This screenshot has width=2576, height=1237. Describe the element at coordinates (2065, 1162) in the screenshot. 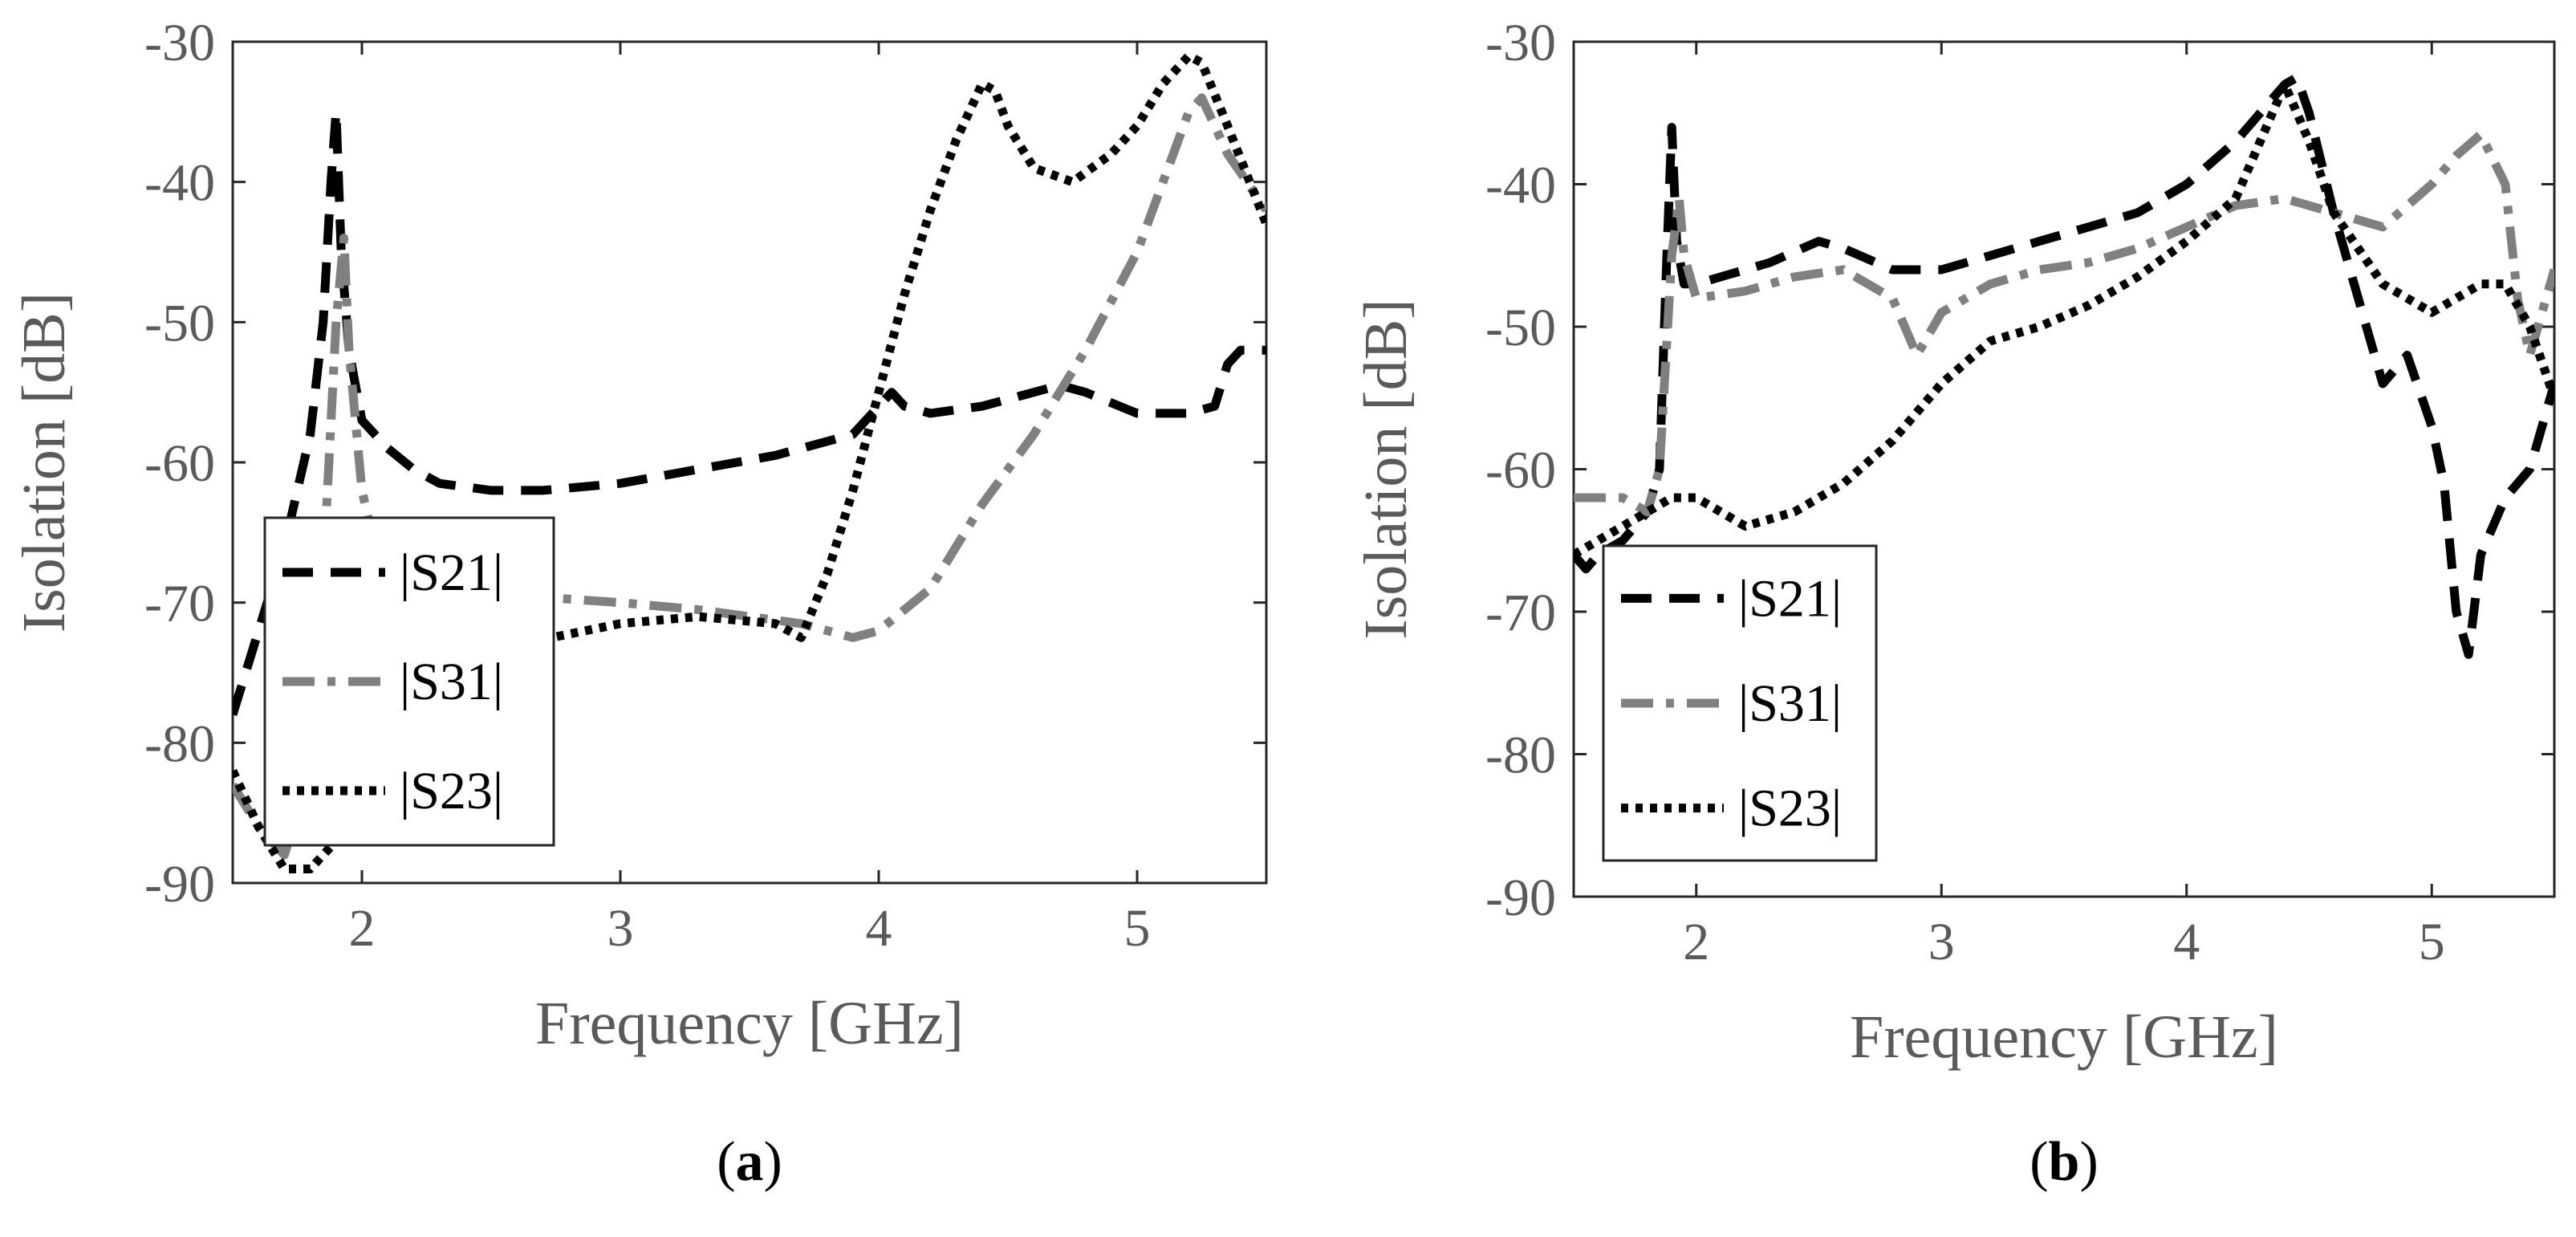

I see `panel-label: (b)` at that location.